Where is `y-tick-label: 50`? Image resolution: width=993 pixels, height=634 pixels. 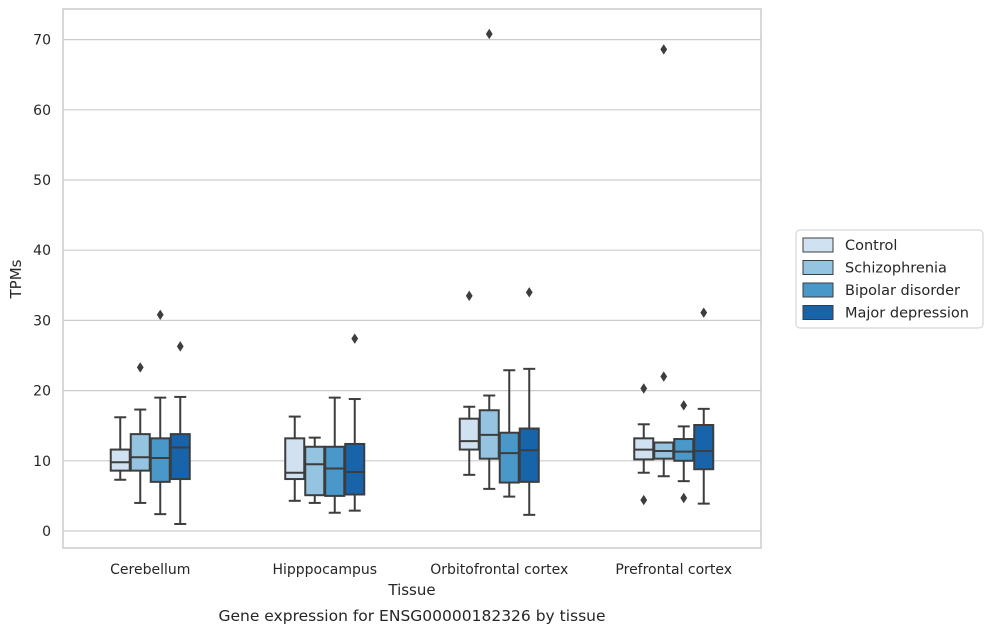 y-tick-label: 50 is located at coordinates (42, 181).